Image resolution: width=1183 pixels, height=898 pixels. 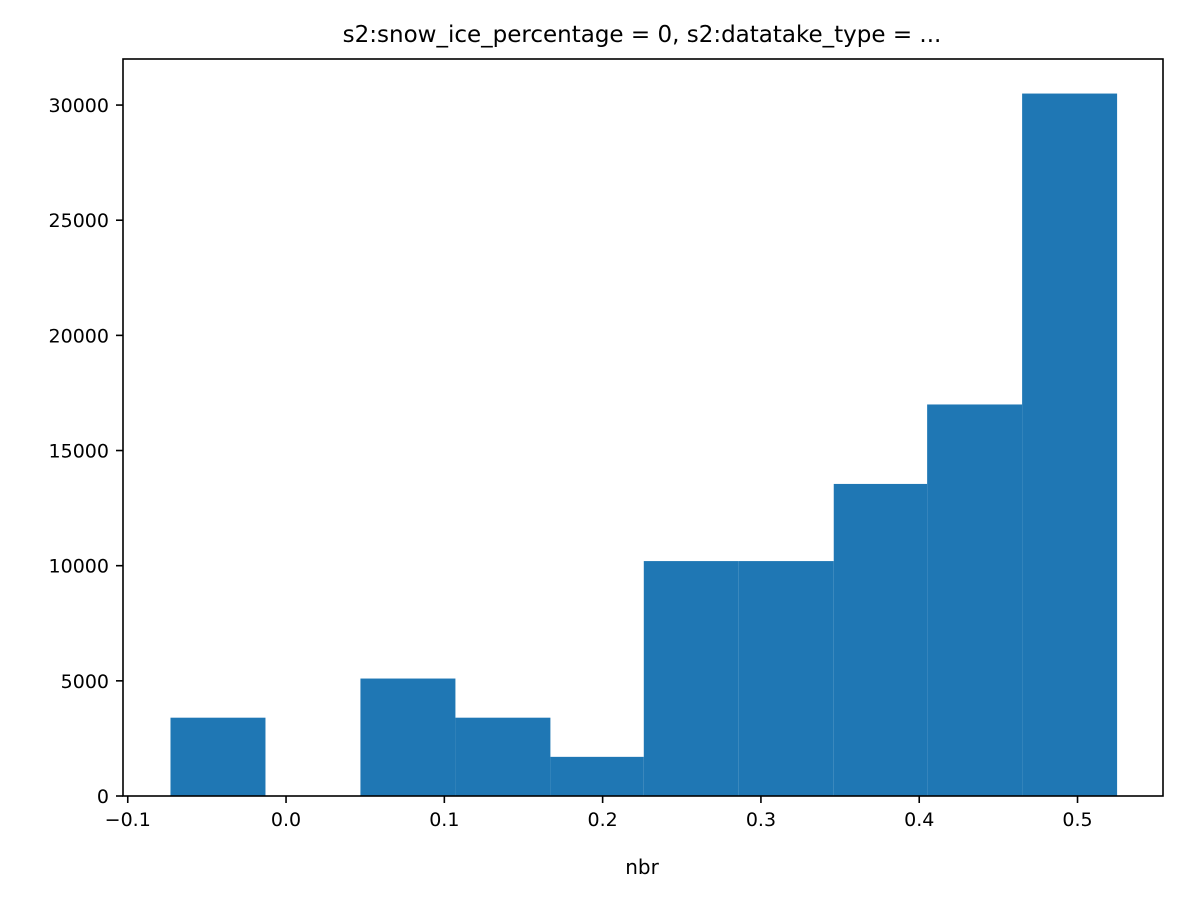 I want to click on x-axis: −0.1 0.0 0.1 0.2 0.3 0.4 0.5, so click(x=599, y=813).